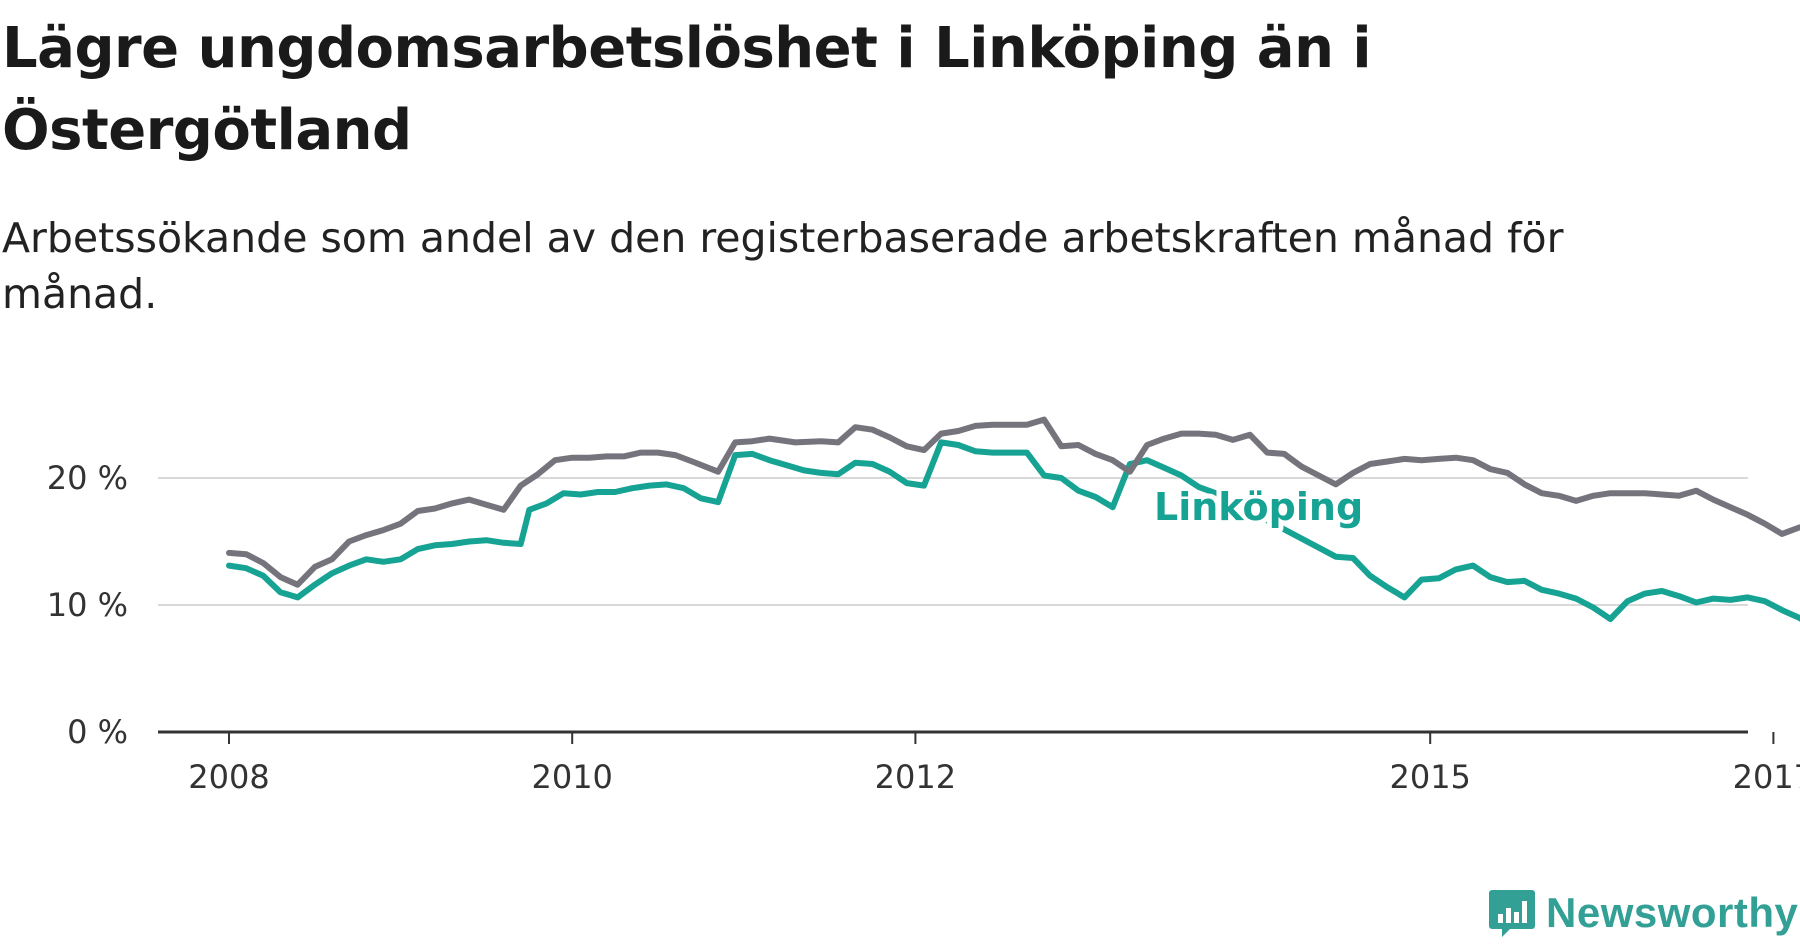 The width and height of the screenshot is (1800, 948). I want to click on y-tick-label: 10 %, so click(87, 605).